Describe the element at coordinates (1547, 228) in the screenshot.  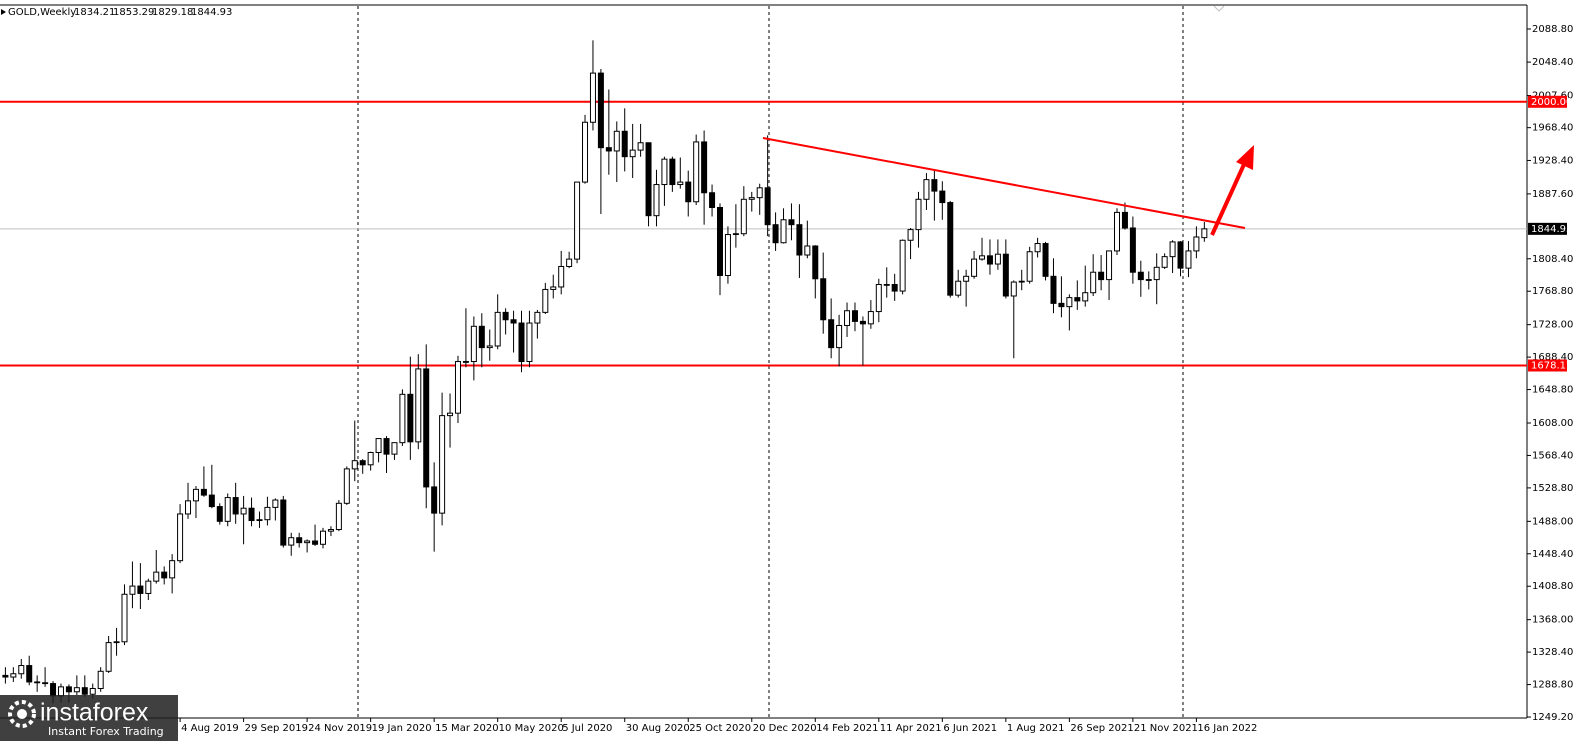
I see `price-label-box` at that location.